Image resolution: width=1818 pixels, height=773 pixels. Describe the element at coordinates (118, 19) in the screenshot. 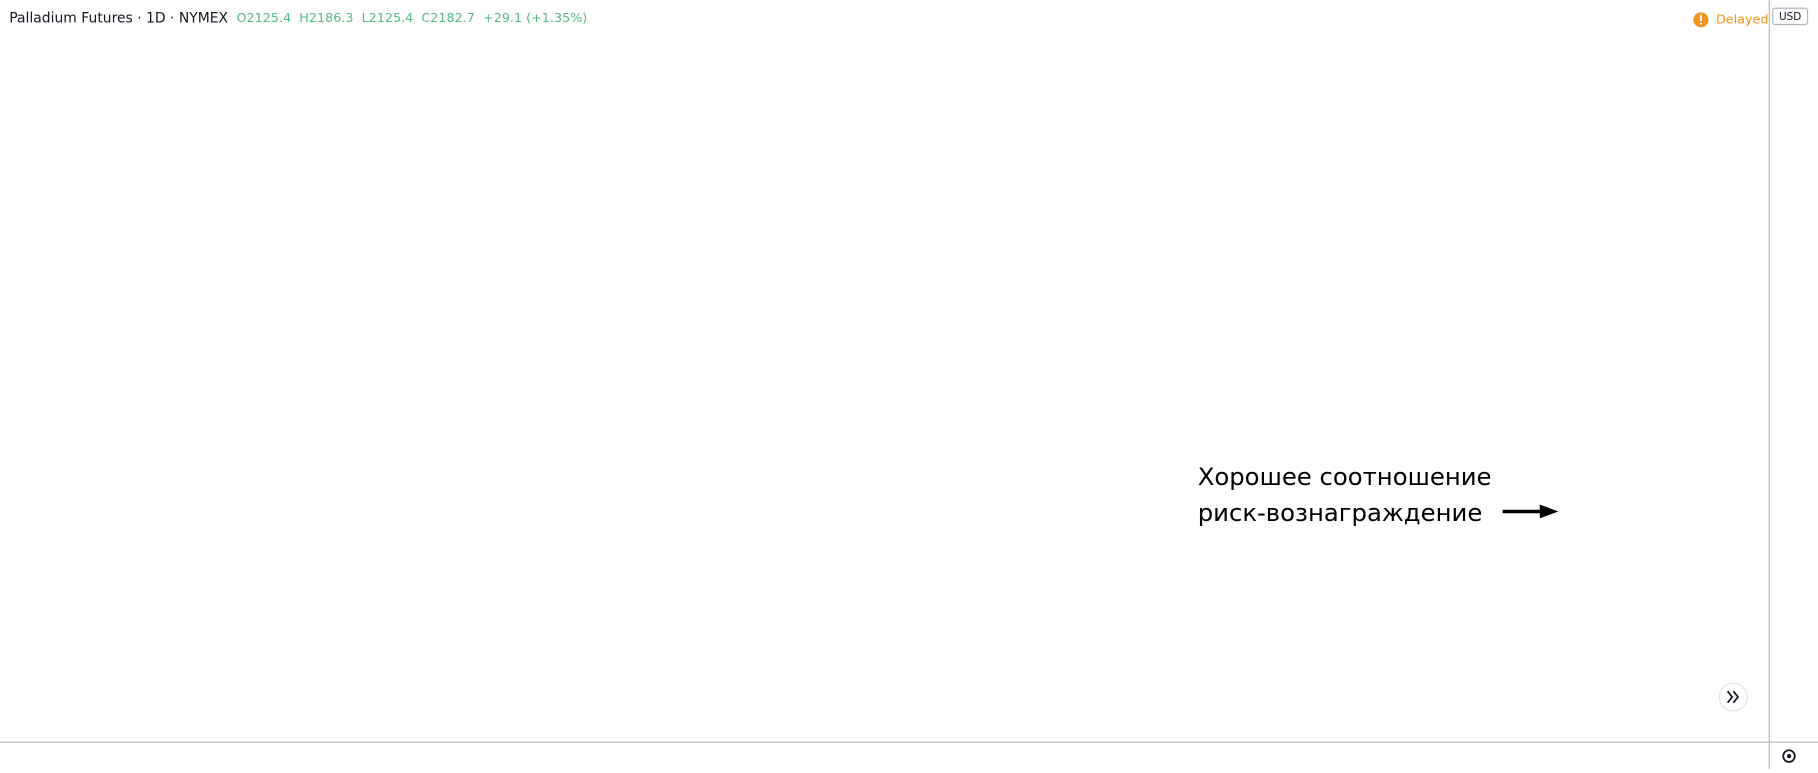

I see `symbol-title: Palladium Futures · 1D · NYMEX` at that location.